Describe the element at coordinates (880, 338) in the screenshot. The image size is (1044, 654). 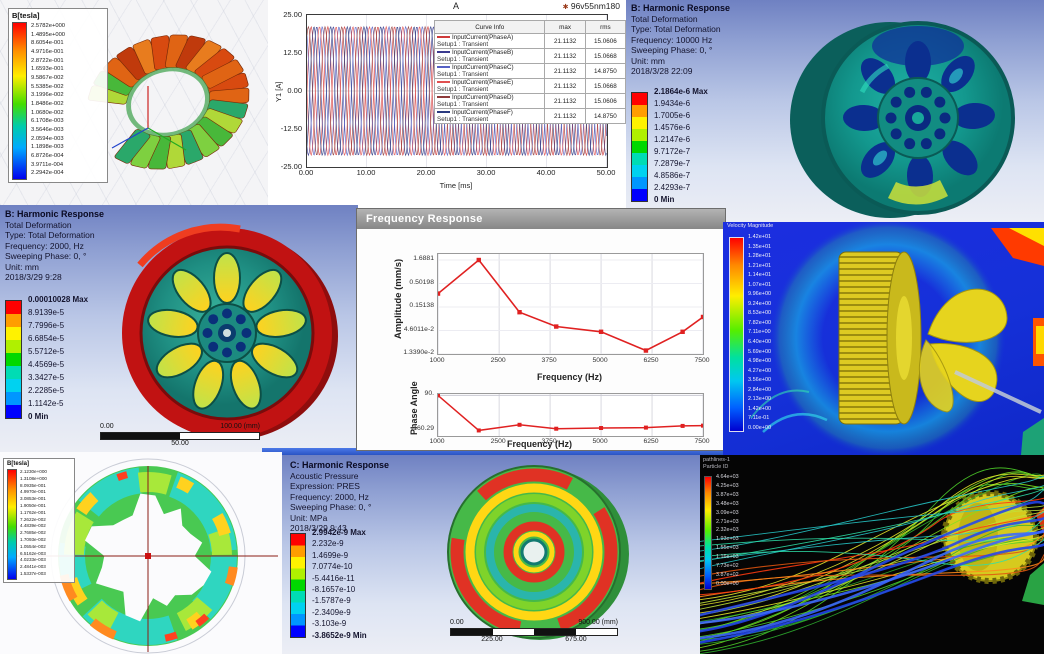
I see `gear-model` at that location.